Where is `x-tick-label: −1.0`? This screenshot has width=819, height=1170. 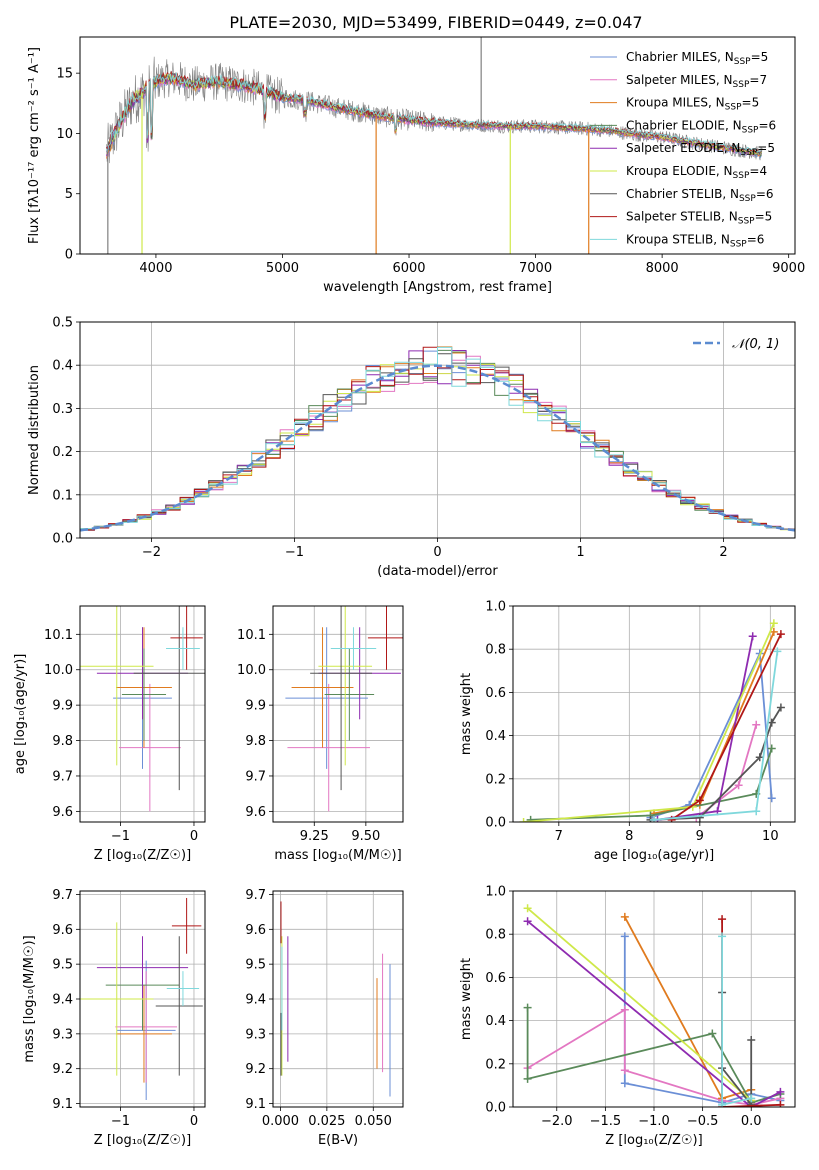 x-tick-label: −1.0 is located at coordinates (654, 1121).